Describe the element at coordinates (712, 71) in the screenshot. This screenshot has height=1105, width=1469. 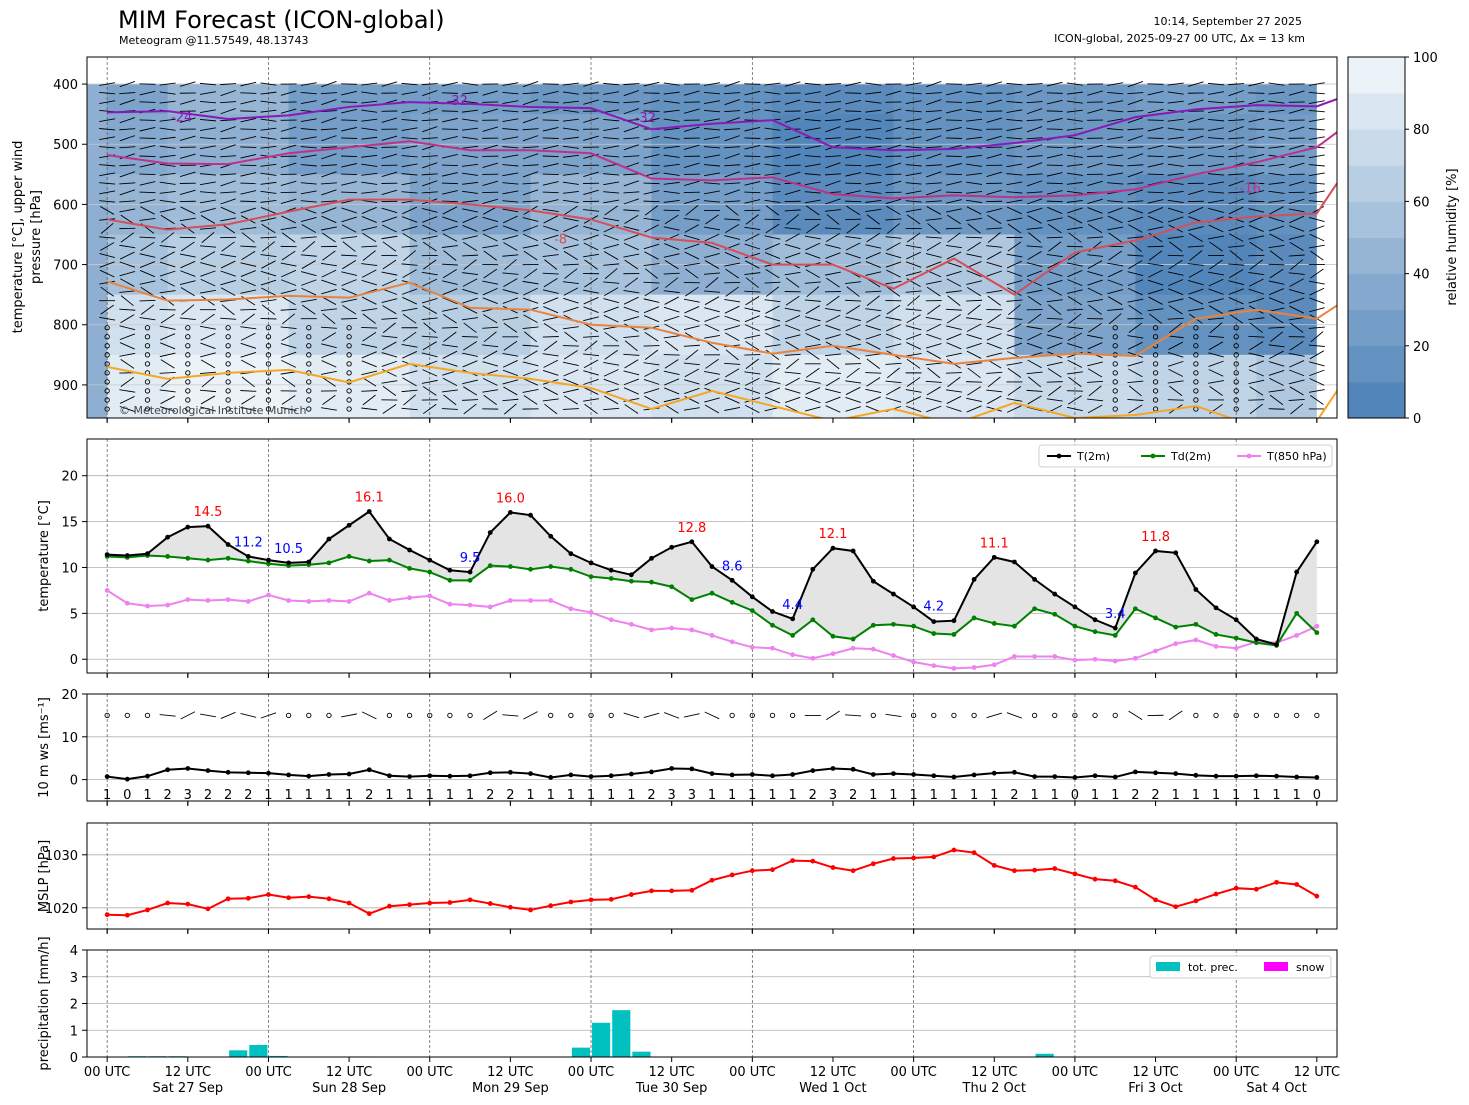
I see `no-data-band` at that location.